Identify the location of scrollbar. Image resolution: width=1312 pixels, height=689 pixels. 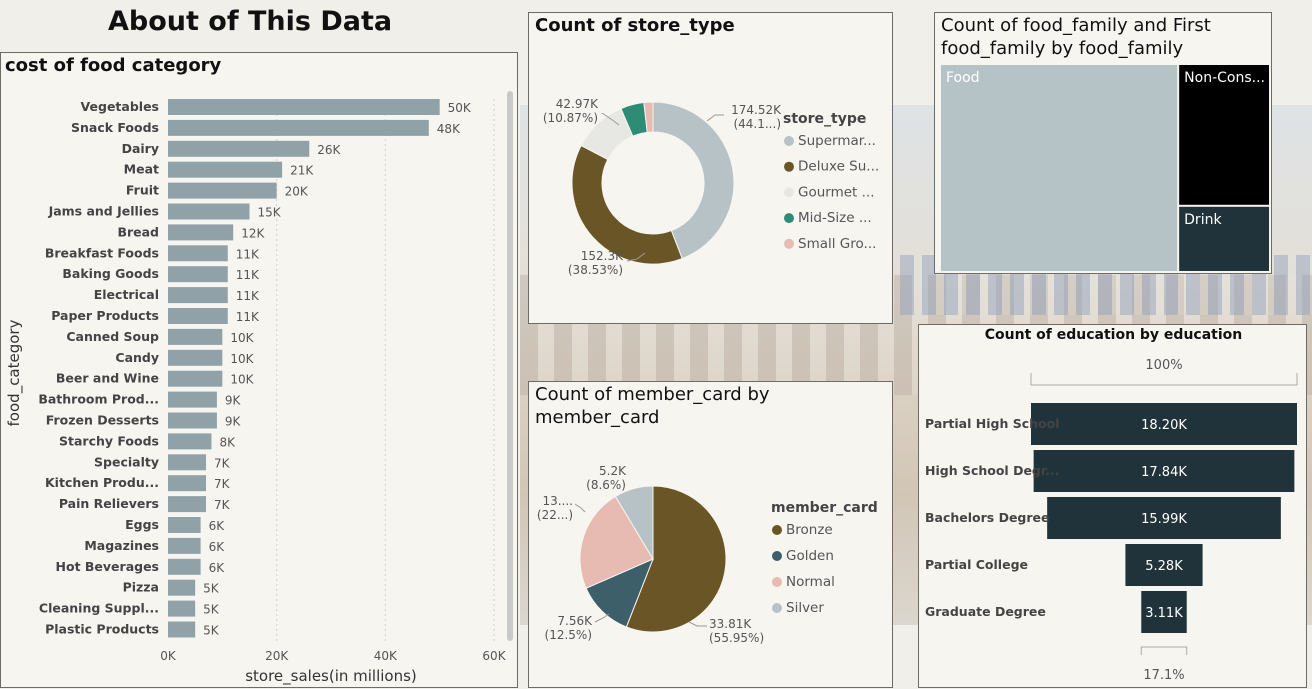
(510, 366).